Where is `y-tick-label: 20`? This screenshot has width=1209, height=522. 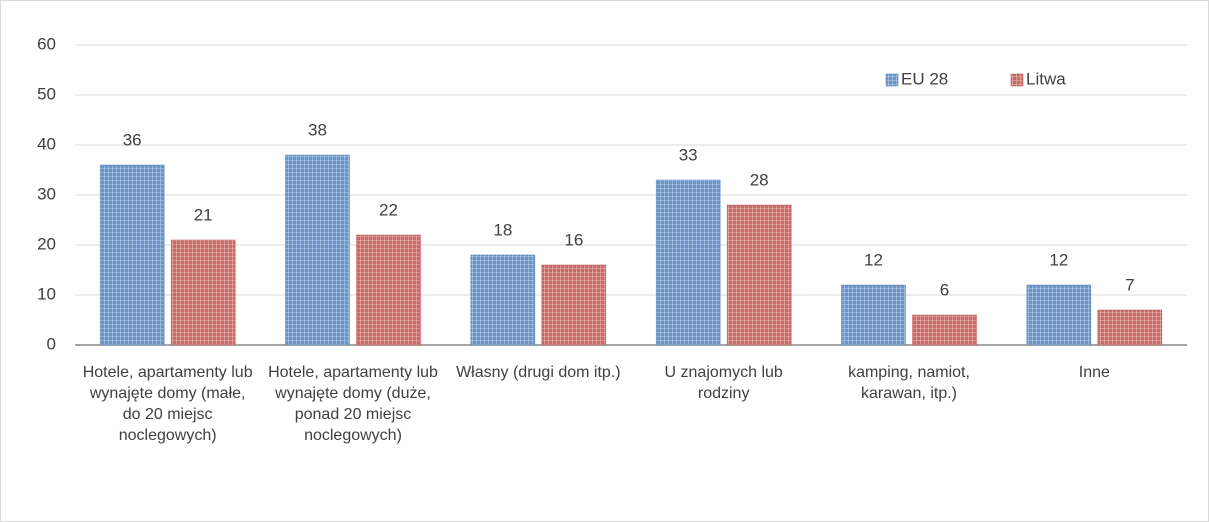 y-tick-label: 20 is located at coordinates (46, 243).